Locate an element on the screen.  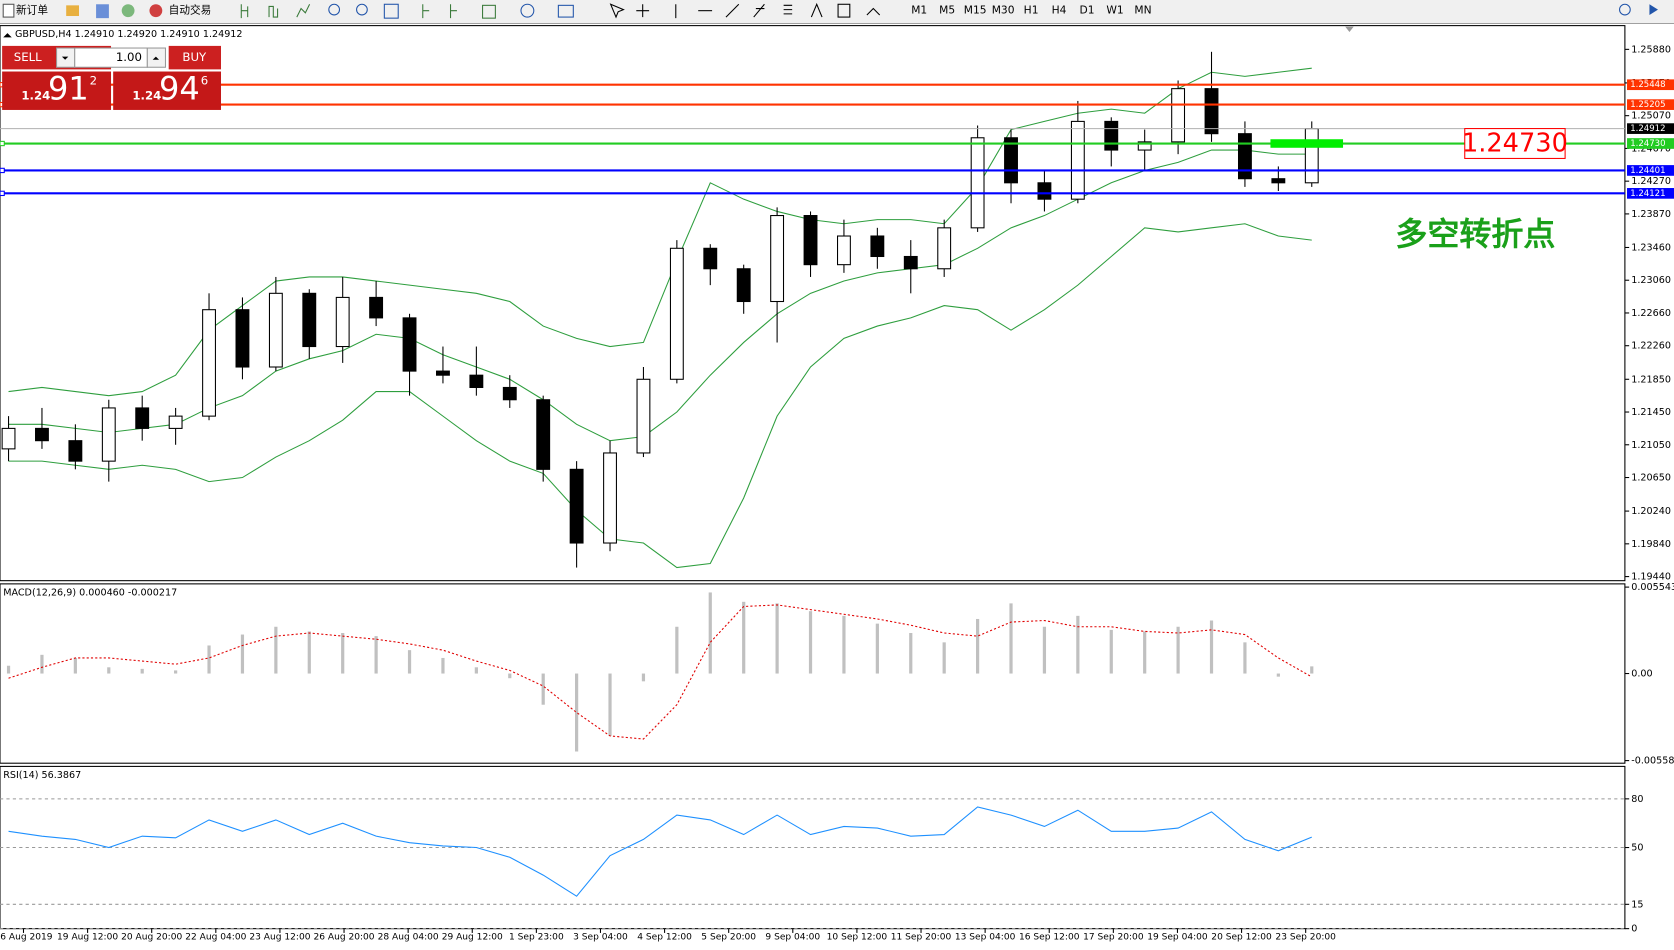
sell-label: SELL is located at coordinates (28, 57).